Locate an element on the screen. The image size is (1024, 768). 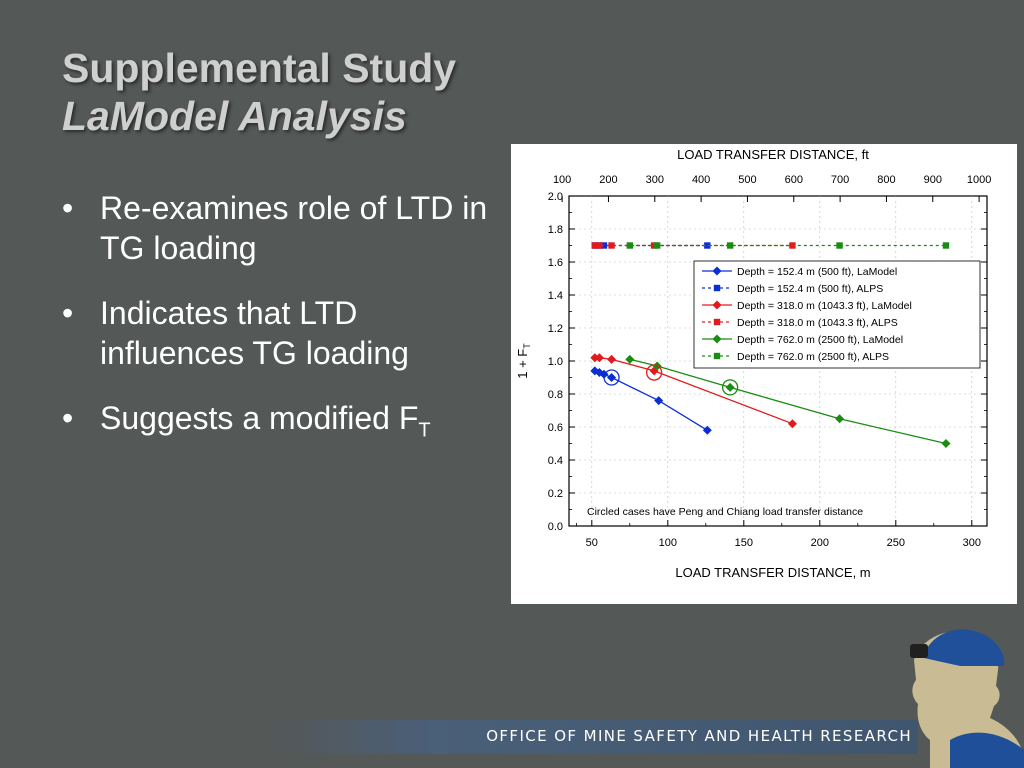
top-tick-label: 100 is located at coordinates (562, 180).